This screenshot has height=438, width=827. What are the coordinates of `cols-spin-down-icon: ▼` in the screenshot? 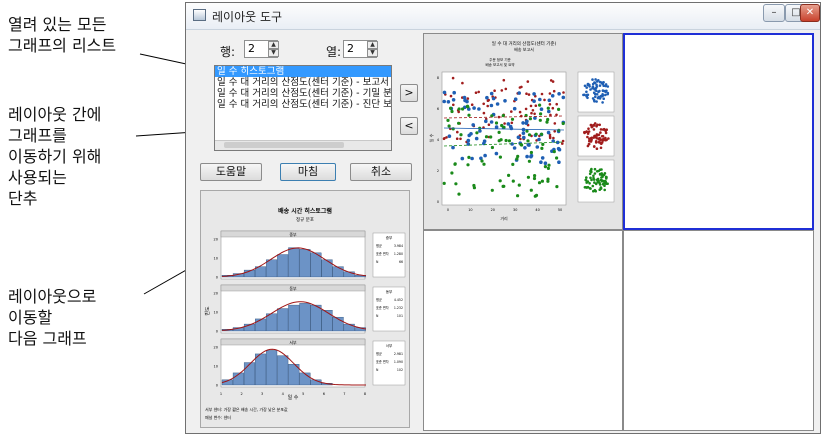 It's located at (372, 53).